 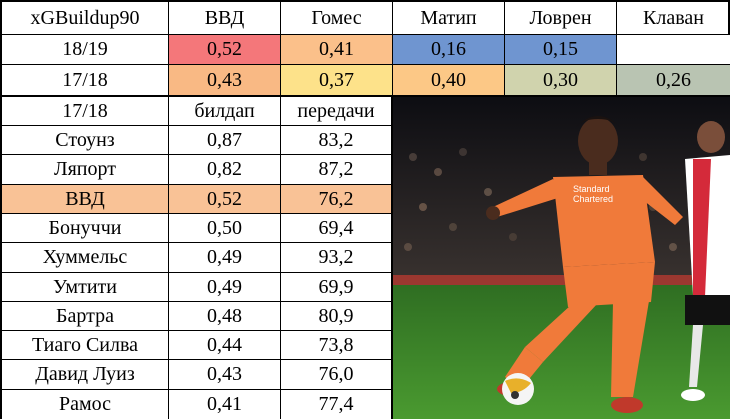 I want to click on table2-player-name: Умтити, so click(x=85, y=287).